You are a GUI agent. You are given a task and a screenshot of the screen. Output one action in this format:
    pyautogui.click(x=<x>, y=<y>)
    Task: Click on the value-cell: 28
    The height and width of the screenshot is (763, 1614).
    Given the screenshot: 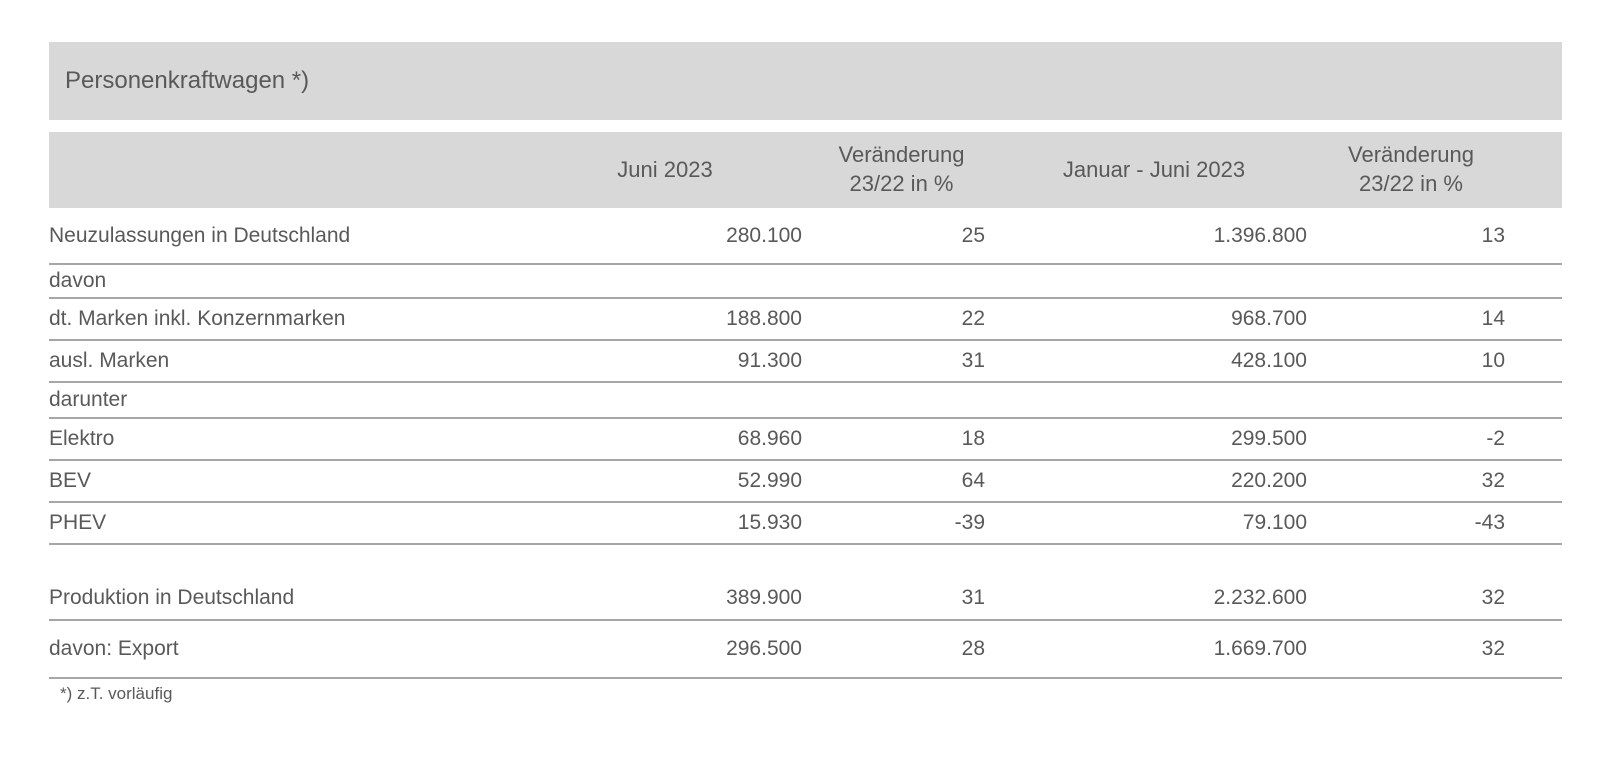 What is the action you would take?
    pyautogui.click(x=901, y=649)
    